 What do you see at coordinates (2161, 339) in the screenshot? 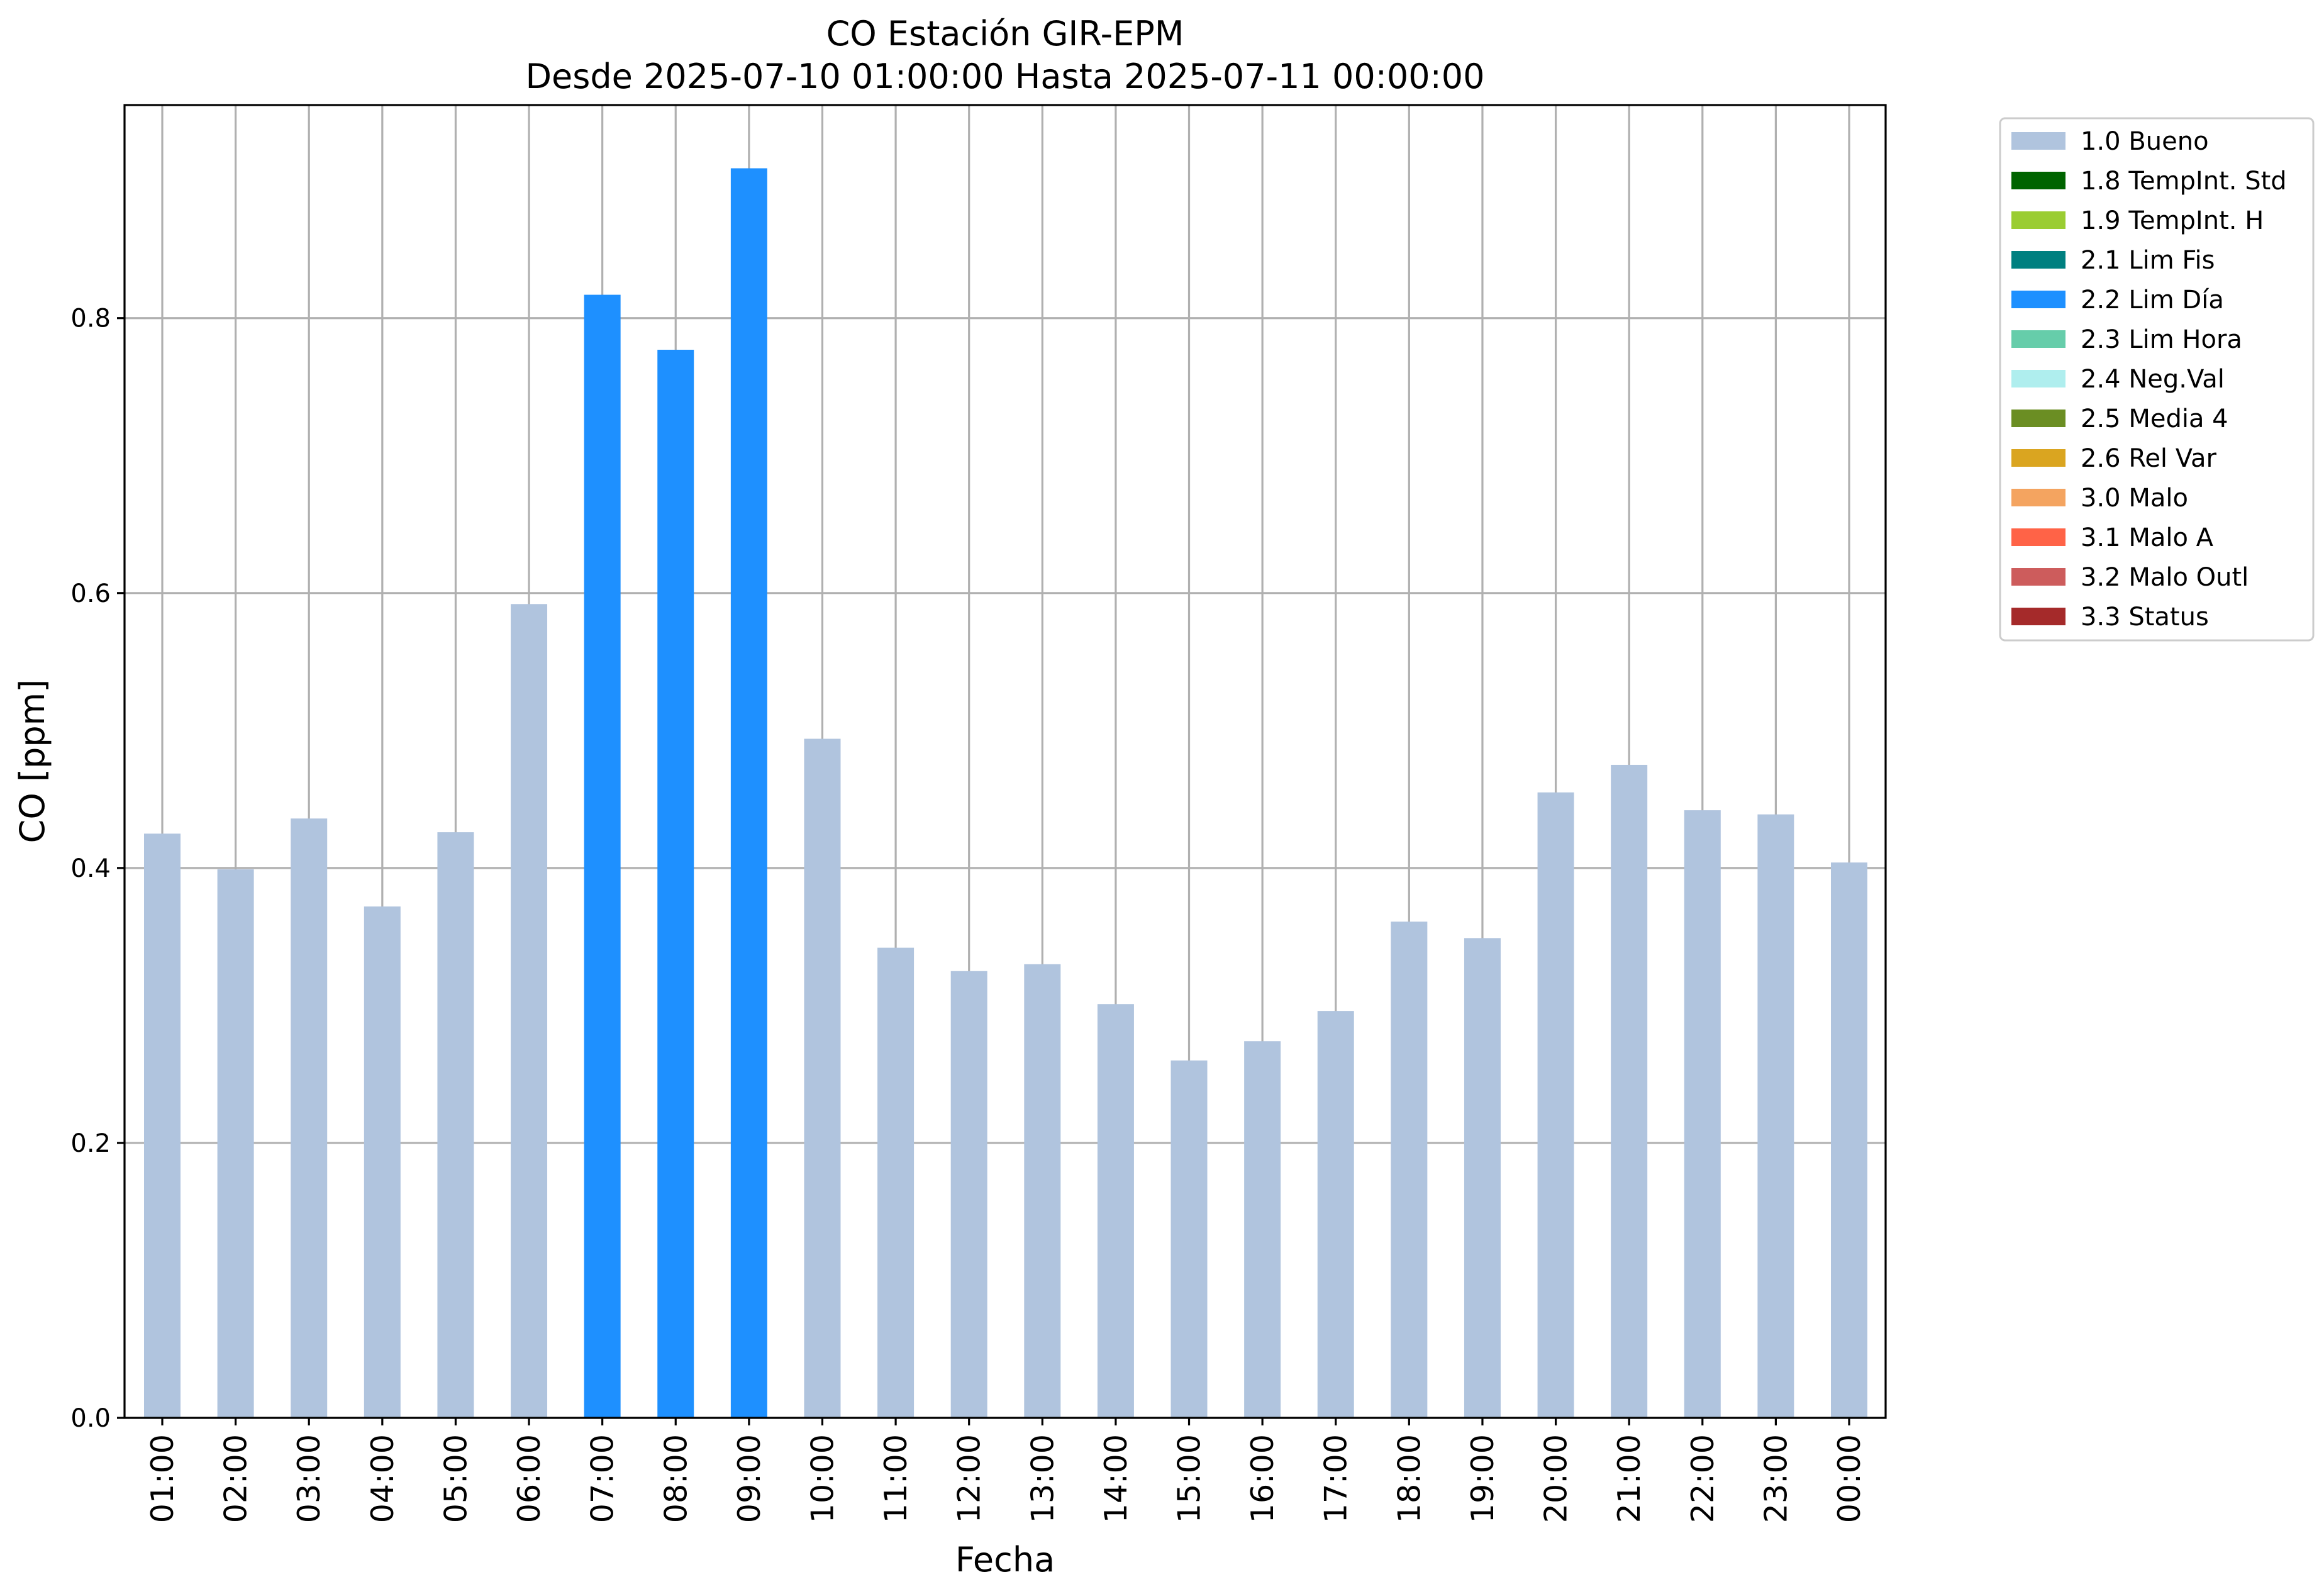
I see `legend-label: 2.3 Lim Hora` at bounding box center [2161, 339].